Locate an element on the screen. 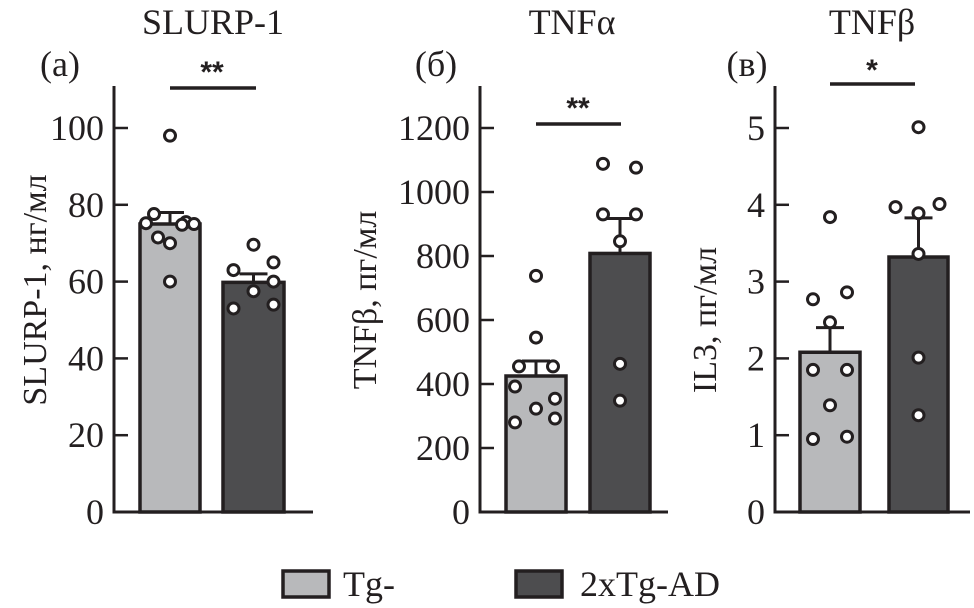 This screenshot has width=974, height=608. panel-label: (в) is located at coordinates (747, 64).